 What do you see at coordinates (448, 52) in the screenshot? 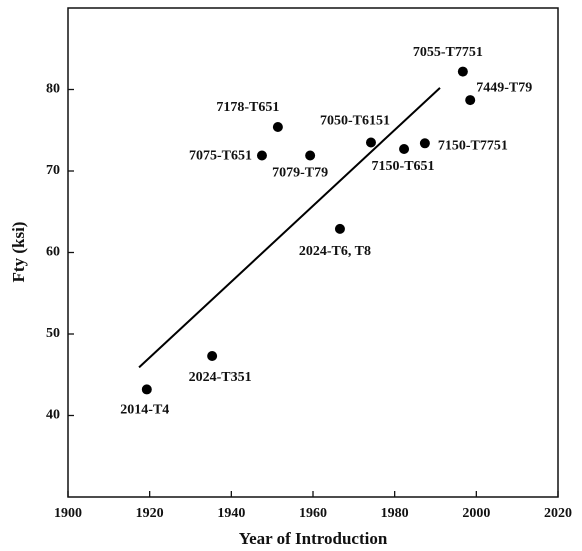
I see `point-label: 7055-T7751` at bounding box center [448, 52].